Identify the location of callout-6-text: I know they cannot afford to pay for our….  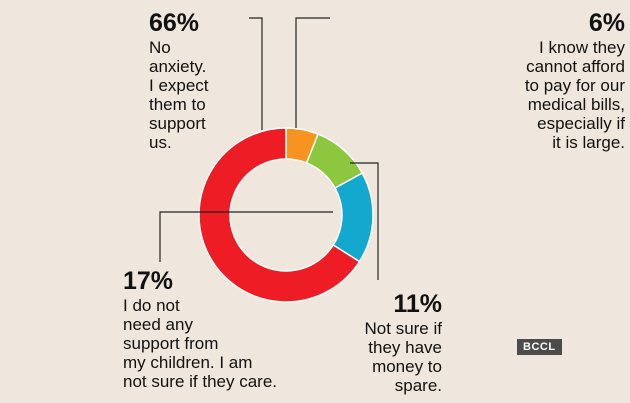
(574, 95).